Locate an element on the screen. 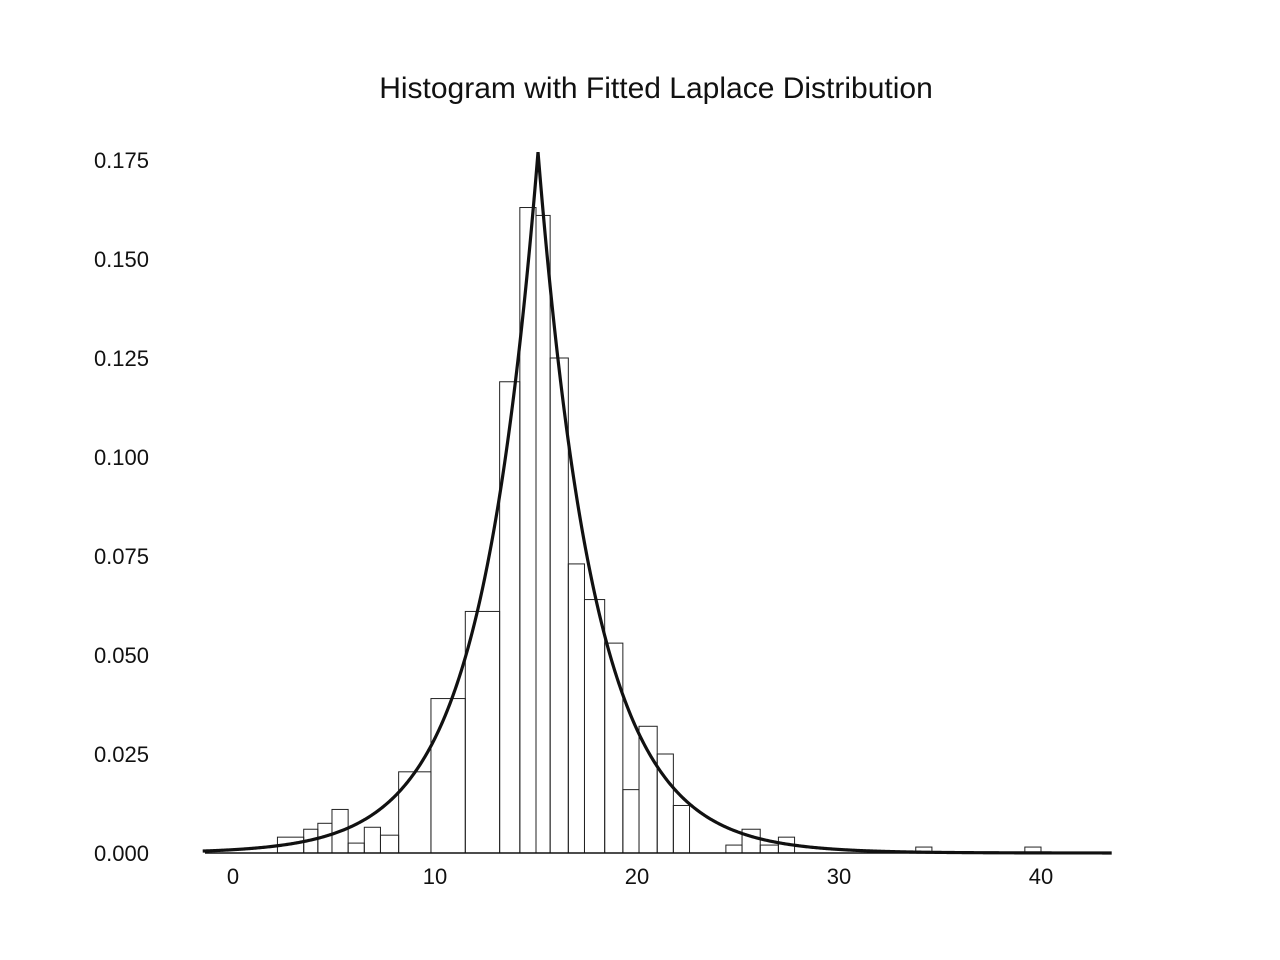 Image resolution: width=1280 pixels, height=960 pixels. y-tick-label: 0.125 is located at coordinates (121, 358).